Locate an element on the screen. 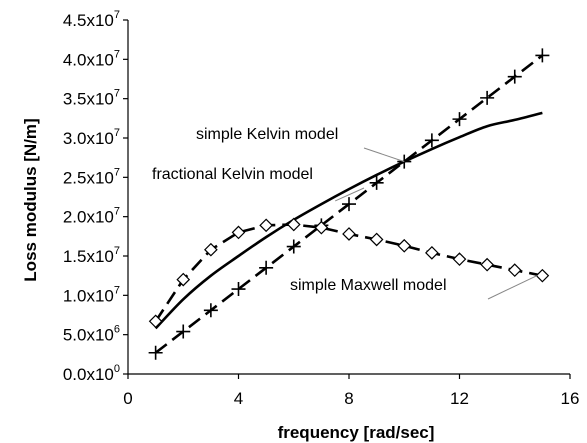 This screenshot has width=587, height=443. x-tick-label: 16 is located at coordinates (570, 398).